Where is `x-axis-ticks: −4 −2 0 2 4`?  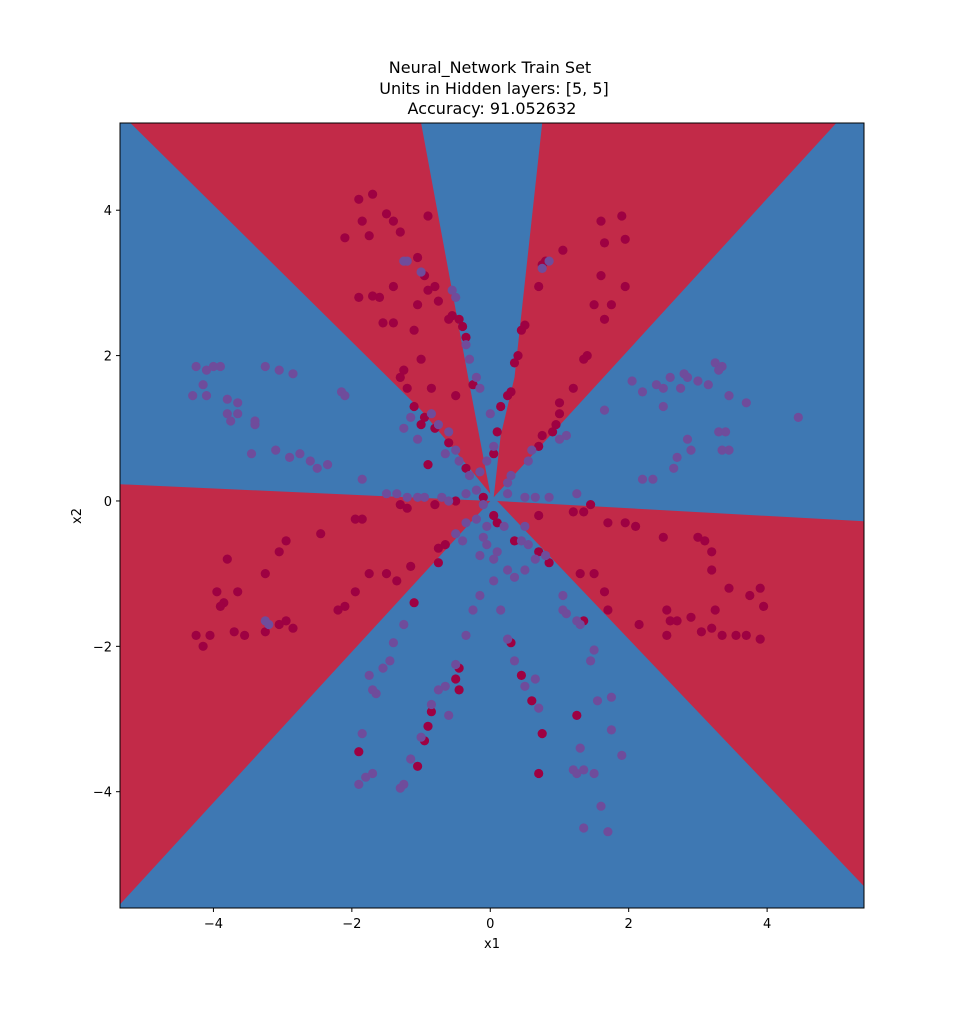 x-axis-ticks: −4 −2 0 2 4 is located at coordinates (487, 920).